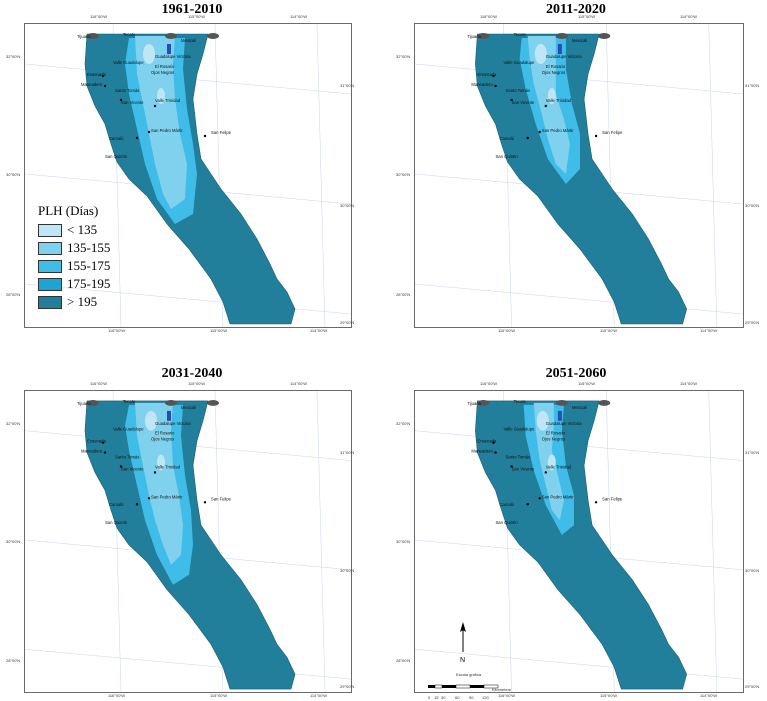  I want to click on legend-item: 175-195, so click(83, 284).